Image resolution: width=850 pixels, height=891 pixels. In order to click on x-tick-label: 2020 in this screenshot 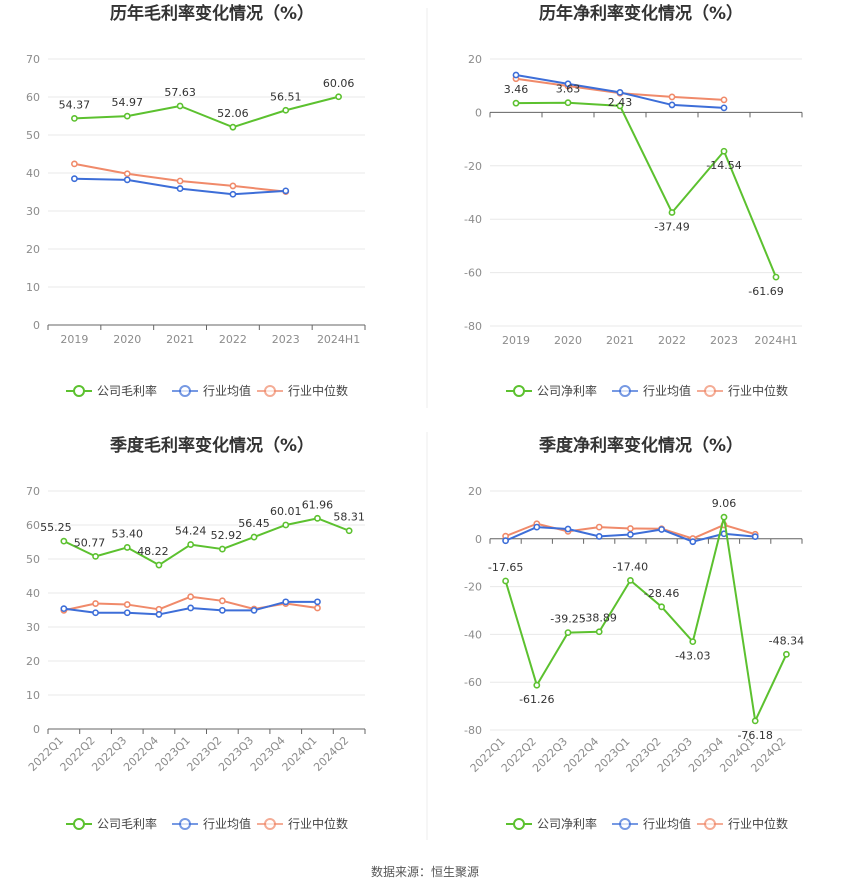, I will do `click(568, 340)`.